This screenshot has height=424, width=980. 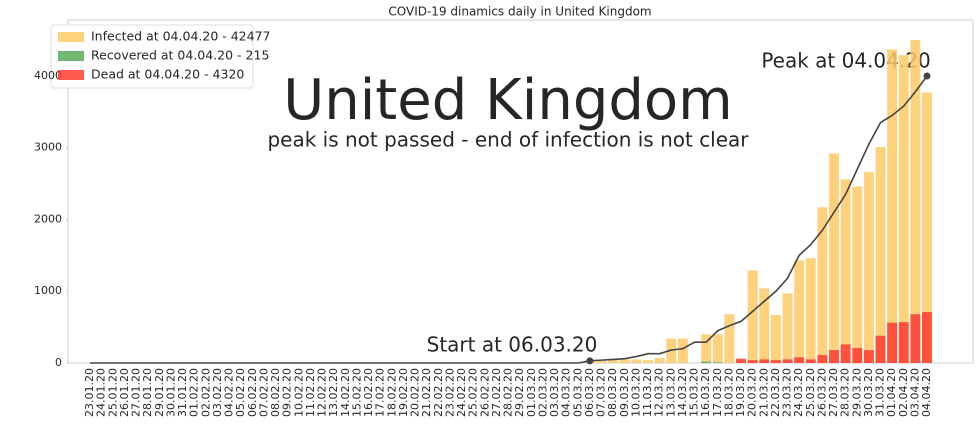 What do you see at coordinates (787, 392) in the screenshot?
I see `x-tick-label: 23.03.20` at bounding box center [787, 392].